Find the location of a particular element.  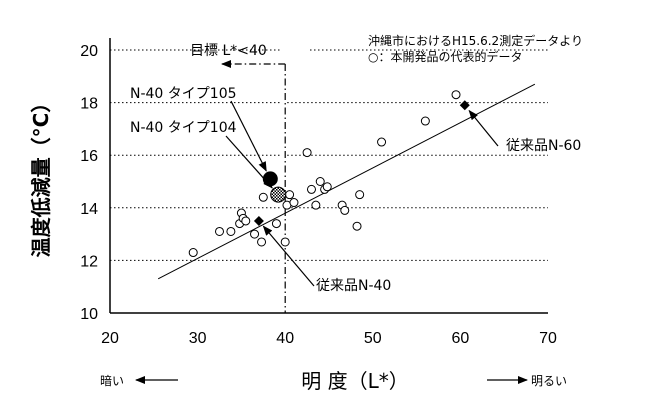

y-tick-label: 10 is located at coordinates (89, 314).